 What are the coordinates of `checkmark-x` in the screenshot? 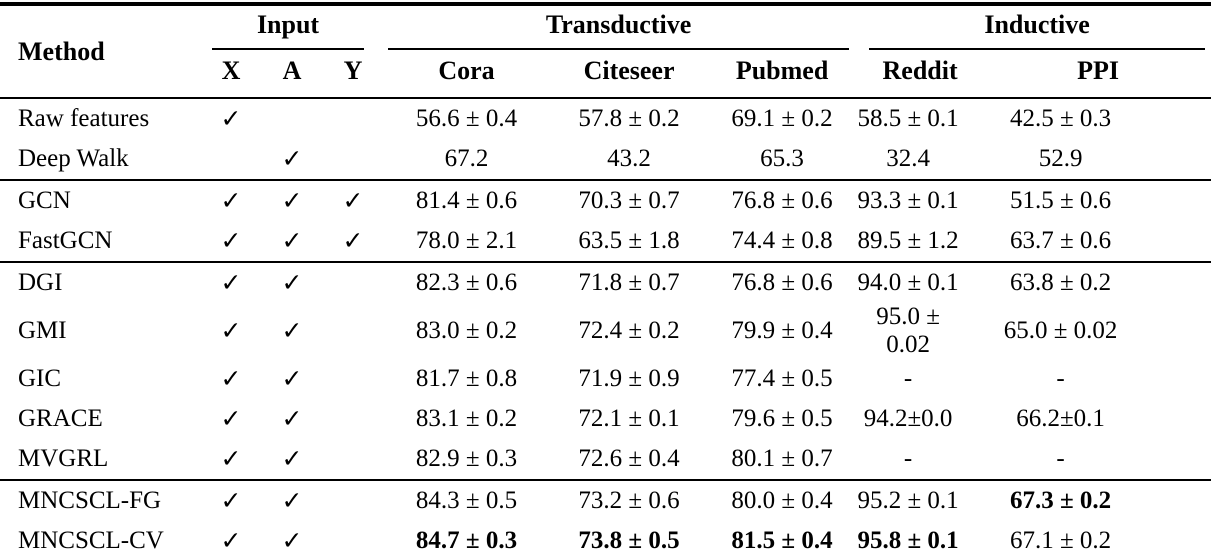 It's located at (231, 159).